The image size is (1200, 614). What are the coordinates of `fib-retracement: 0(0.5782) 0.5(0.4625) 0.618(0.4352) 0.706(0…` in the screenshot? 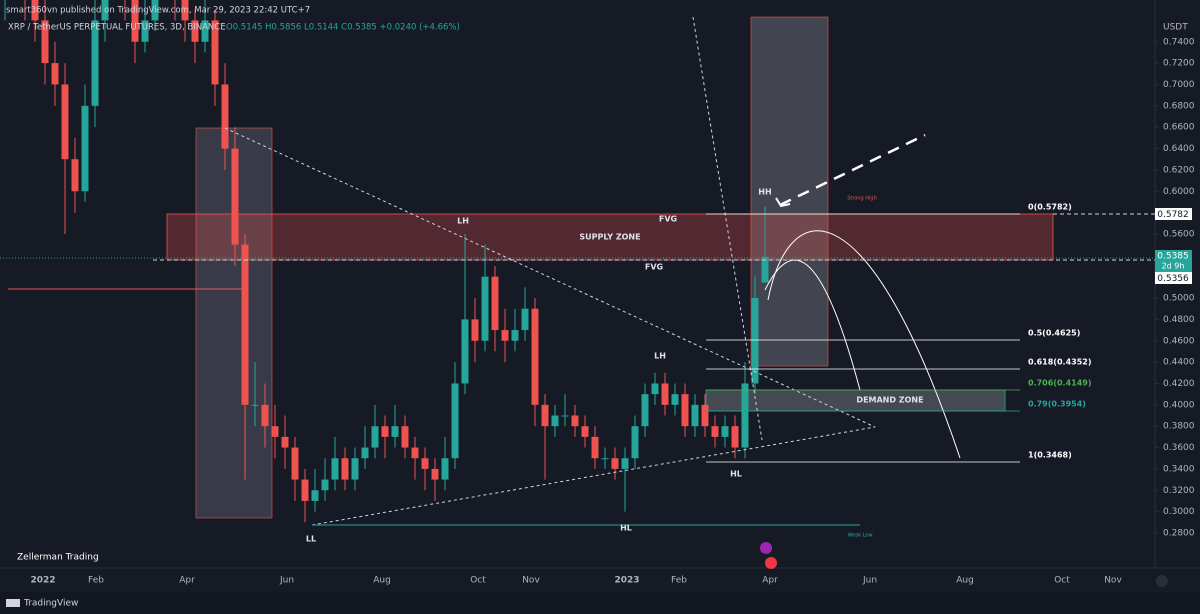 It's located at (899, 333).